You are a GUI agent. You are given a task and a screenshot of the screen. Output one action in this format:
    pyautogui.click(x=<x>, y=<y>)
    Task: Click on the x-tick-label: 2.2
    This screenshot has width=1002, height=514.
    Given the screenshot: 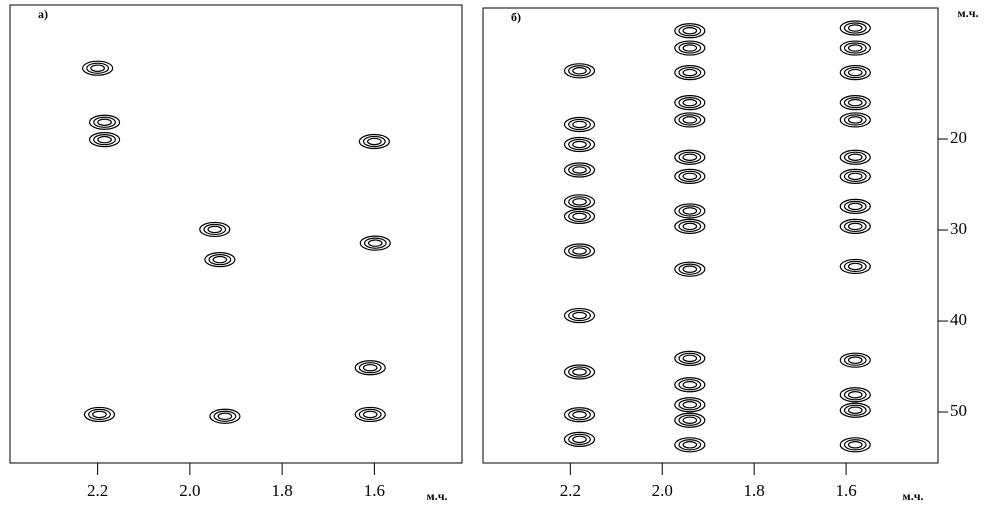 What is the action you would take?
    pyautogui.click(x=97, y=490)
    